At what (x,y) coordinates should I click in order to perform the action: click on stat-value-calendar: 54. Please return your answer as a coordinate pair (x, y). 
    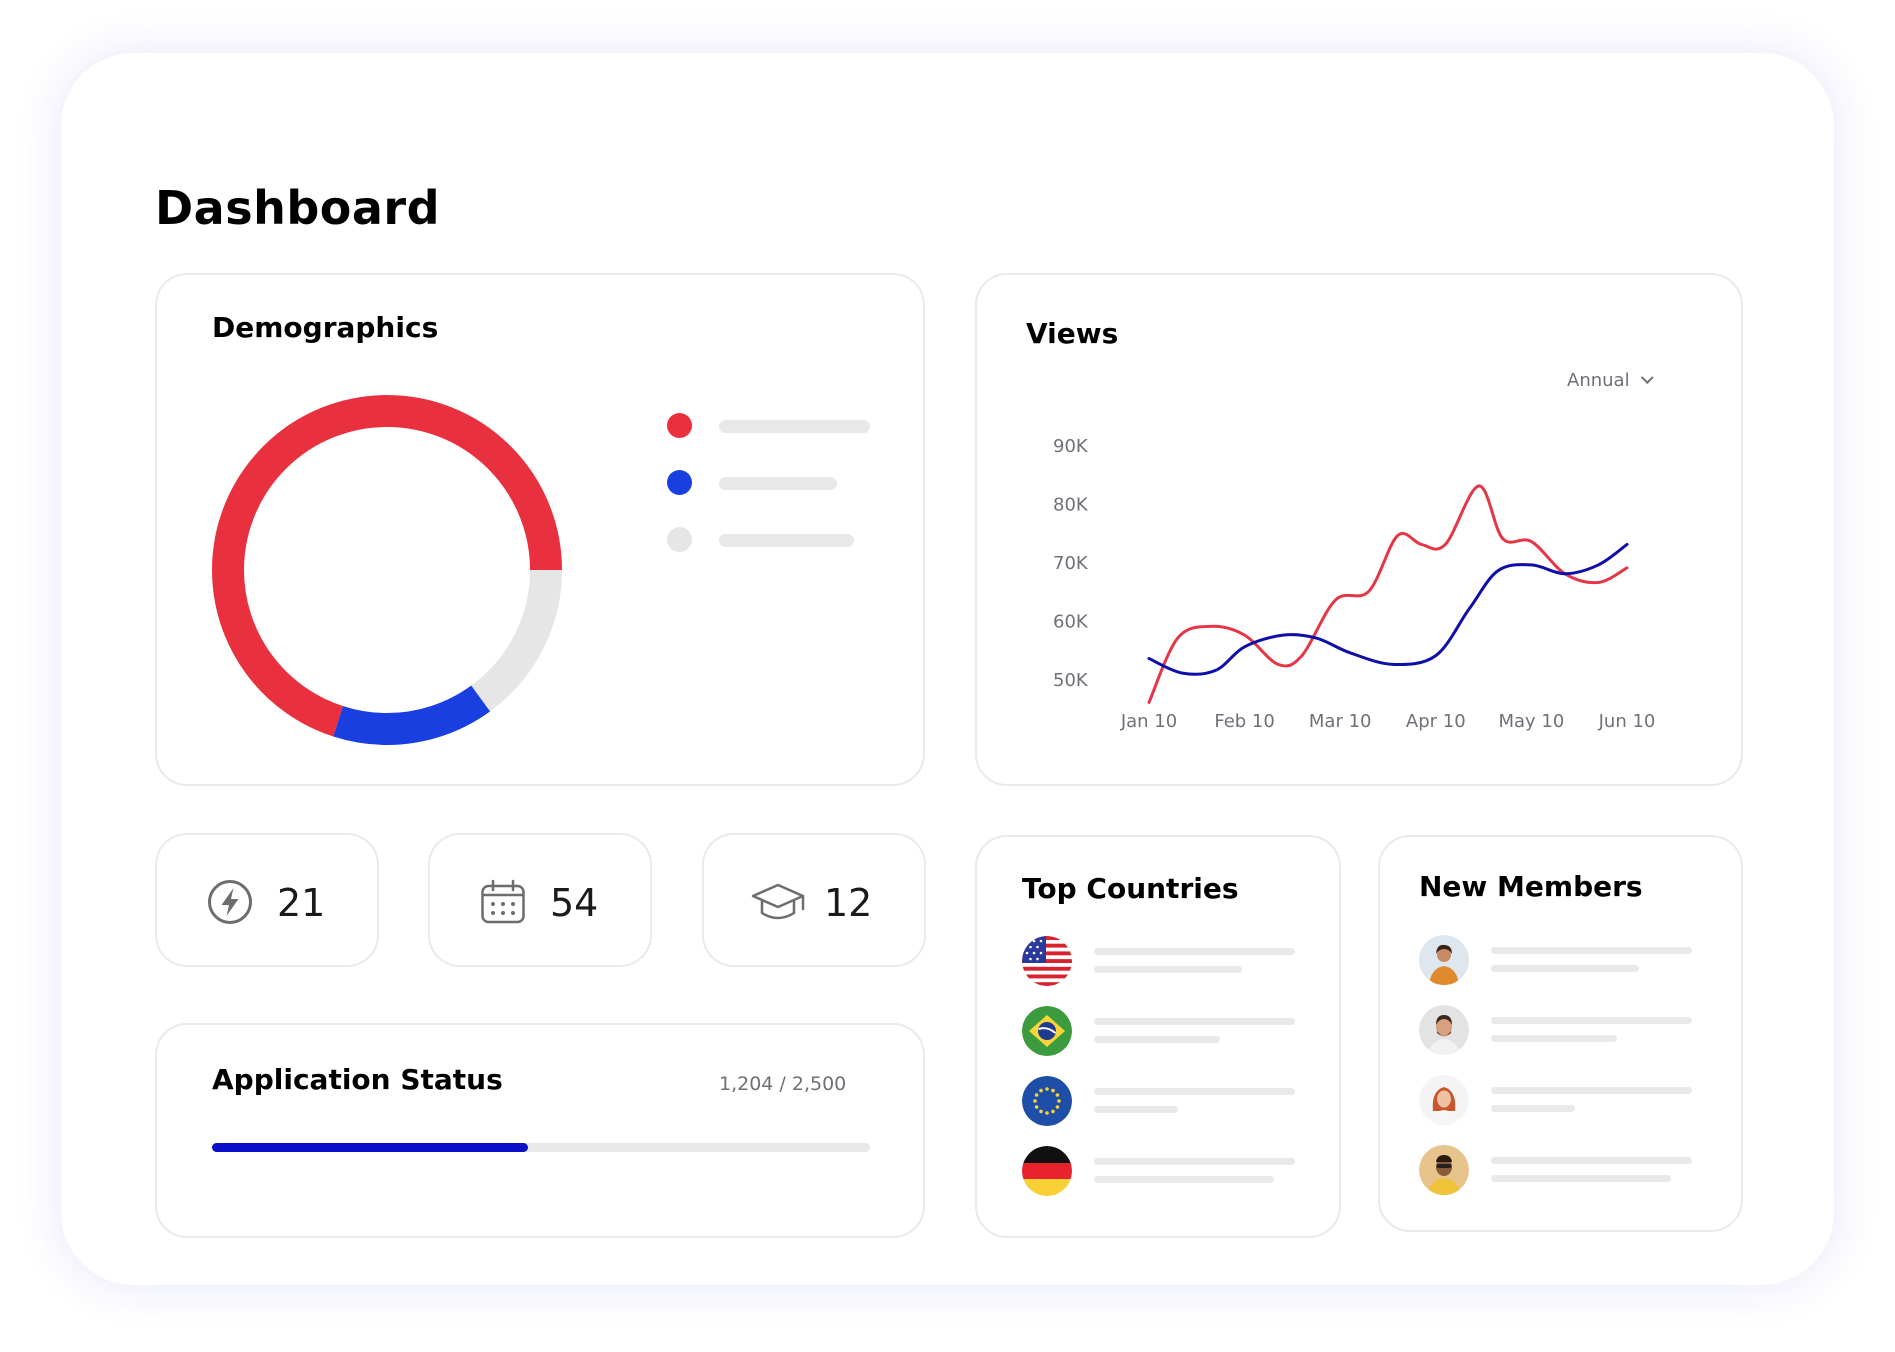
    Looking at the image, I should click on (574, 903).